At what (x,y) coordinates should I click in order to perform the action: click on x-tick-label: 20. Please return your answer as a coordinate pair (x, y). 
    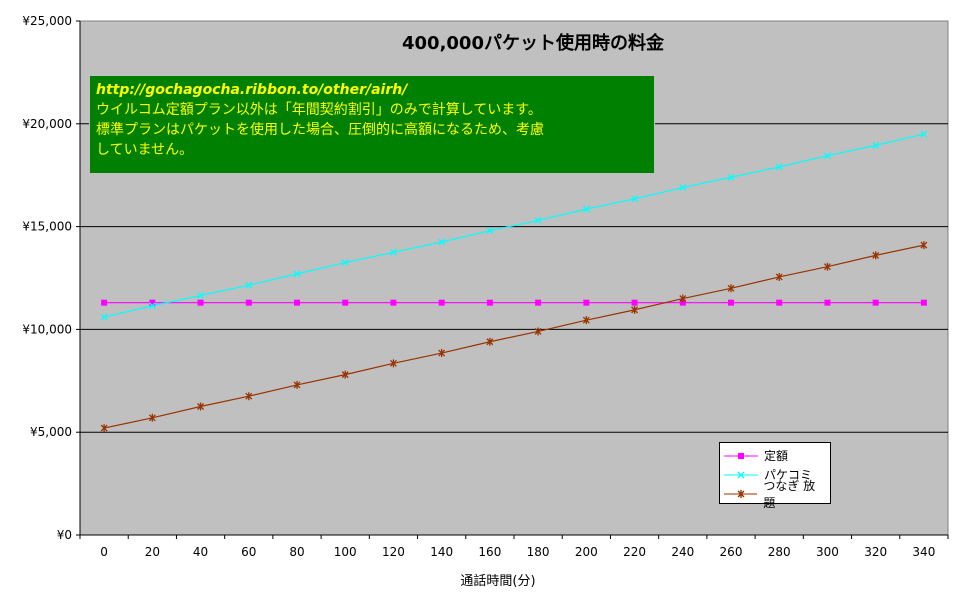
    Looking at the image, I should click on (152, 552).